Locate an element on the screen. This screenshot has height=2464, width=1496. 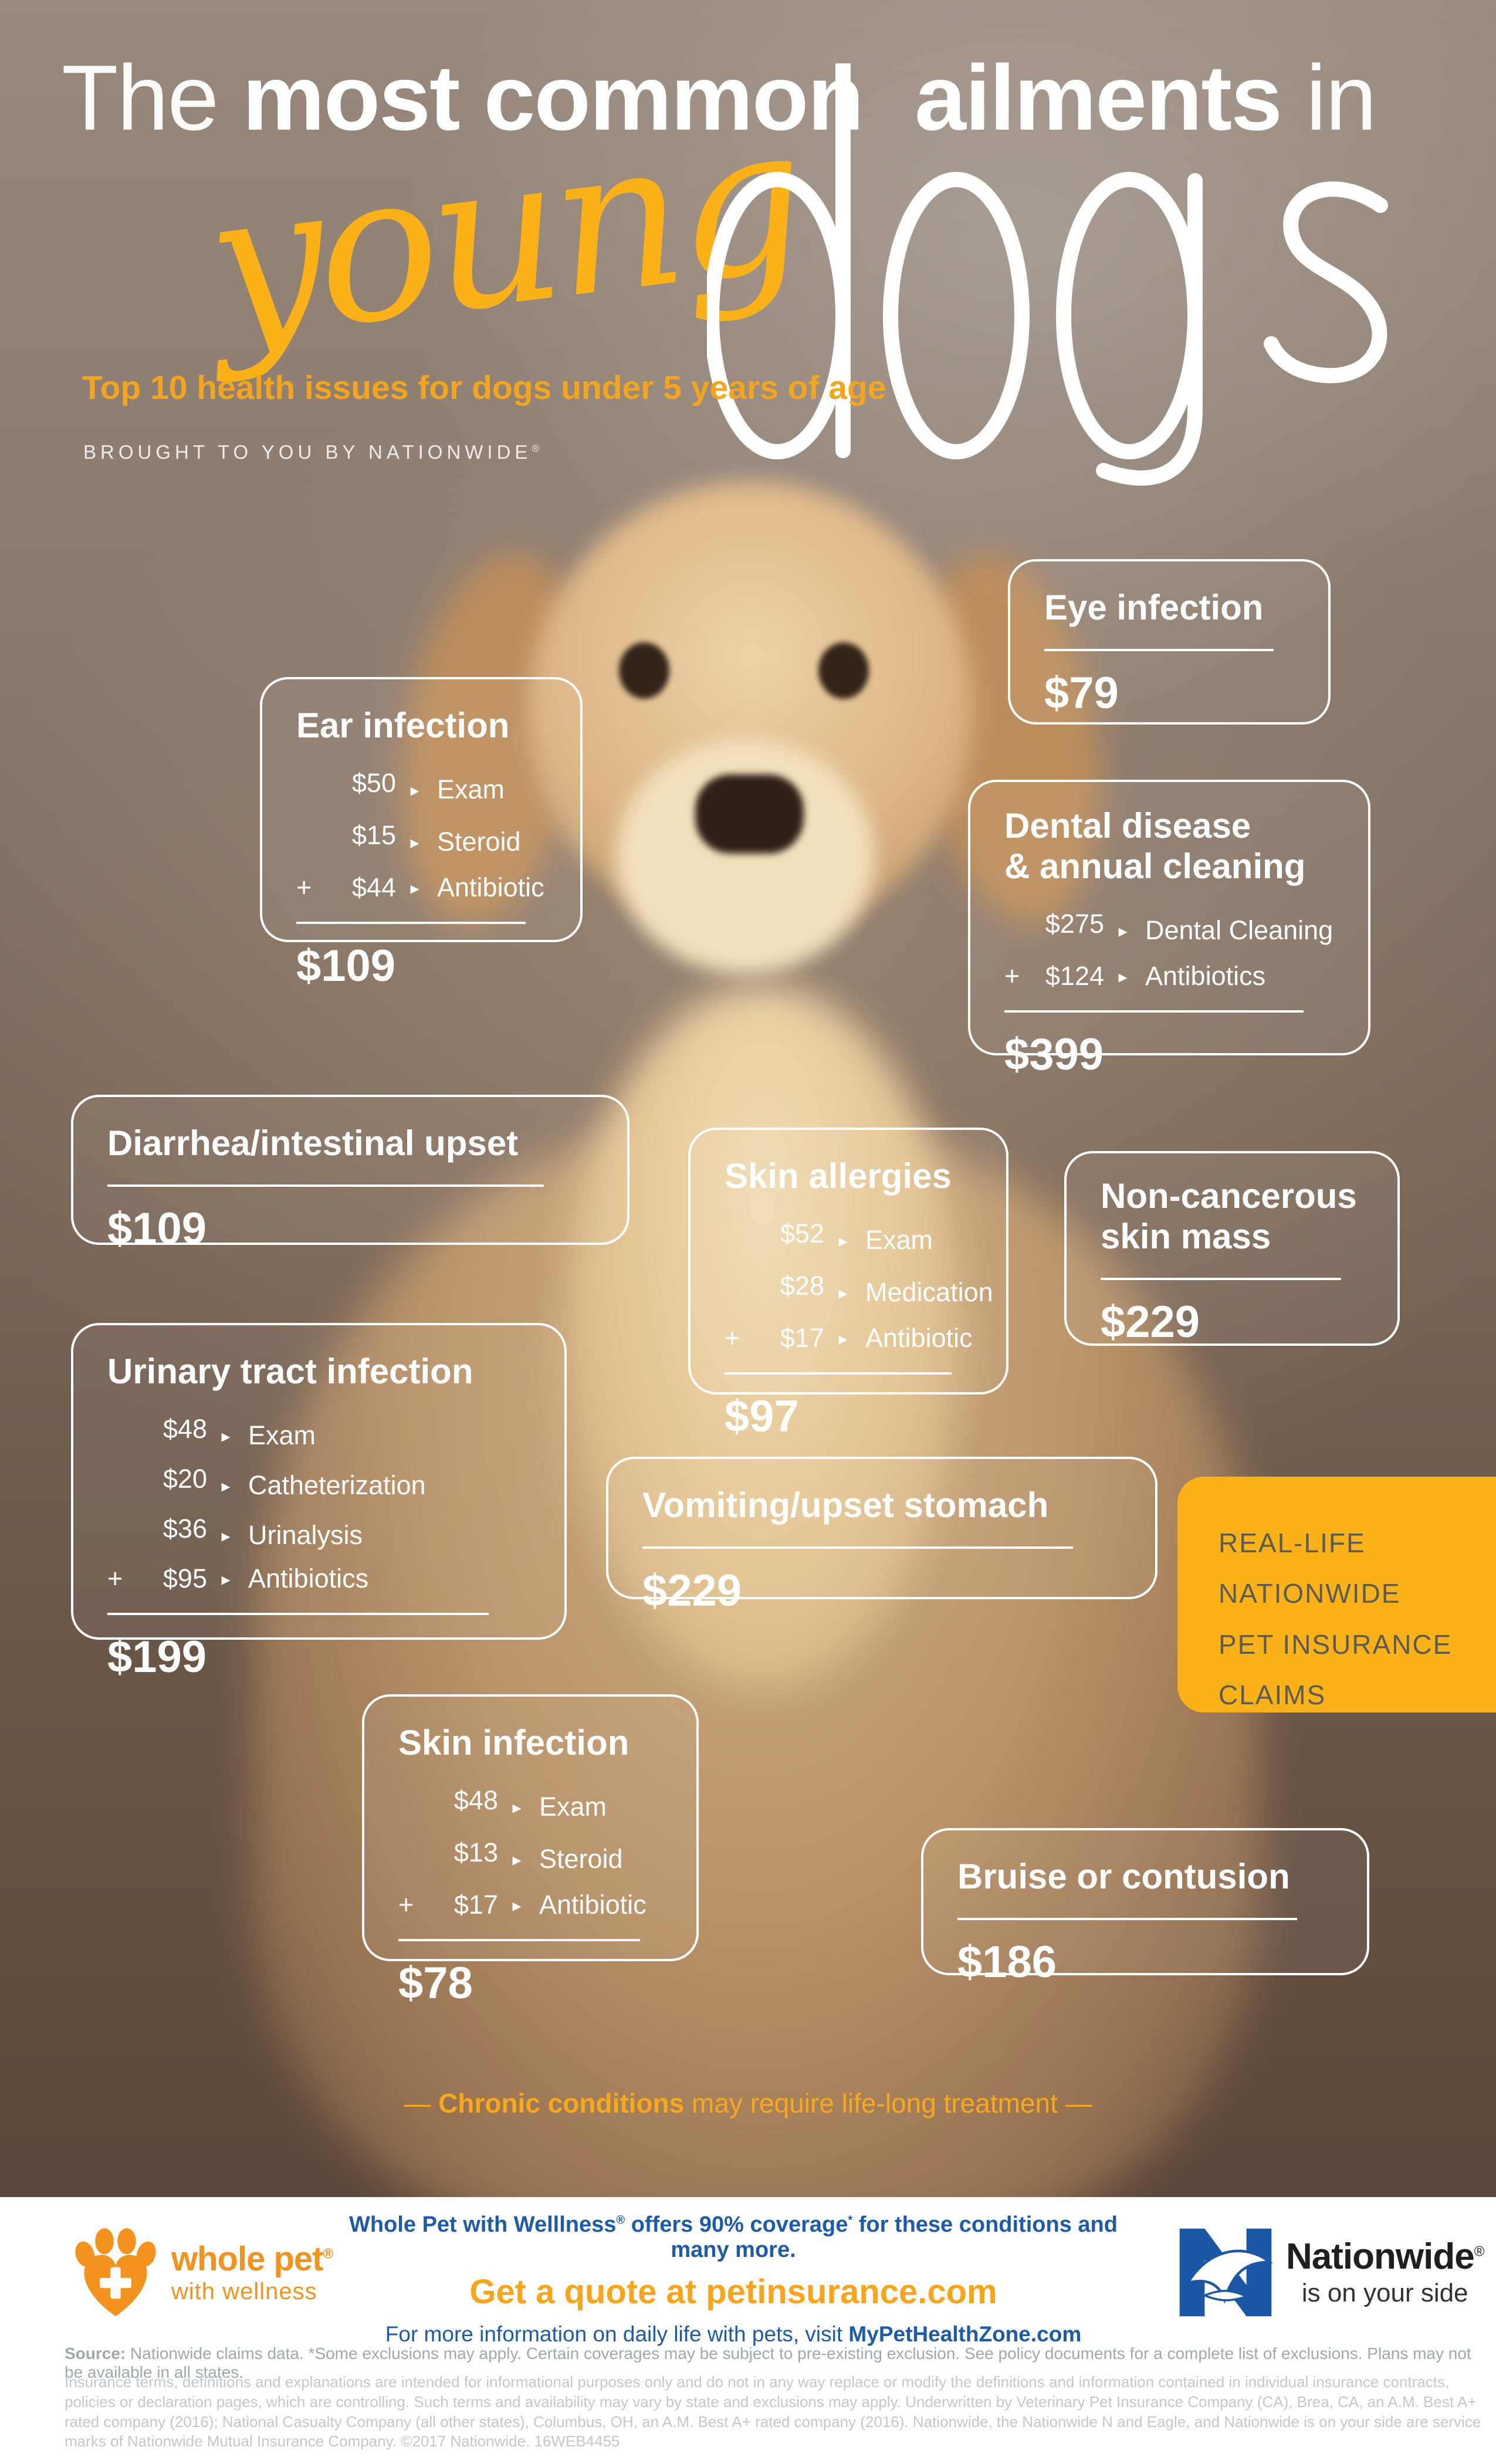
chronic-bold: Chronic conditions is located at coordinates (561, 2103).